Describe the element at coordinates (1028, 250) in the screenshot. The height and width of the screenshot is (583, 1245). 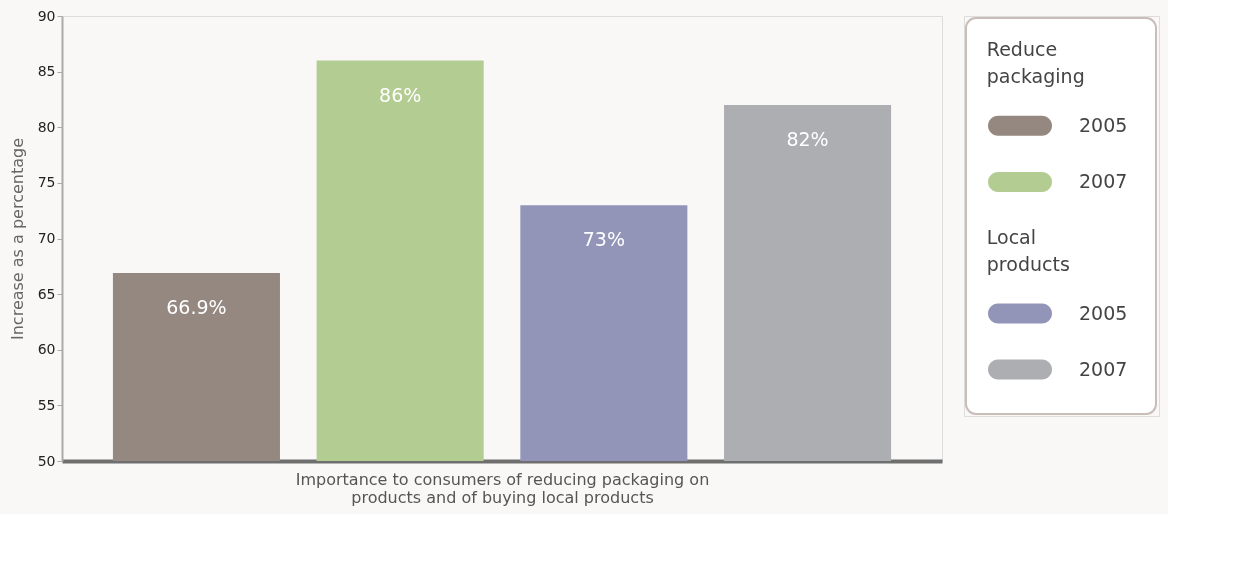
I see `text: Local products` at that location.